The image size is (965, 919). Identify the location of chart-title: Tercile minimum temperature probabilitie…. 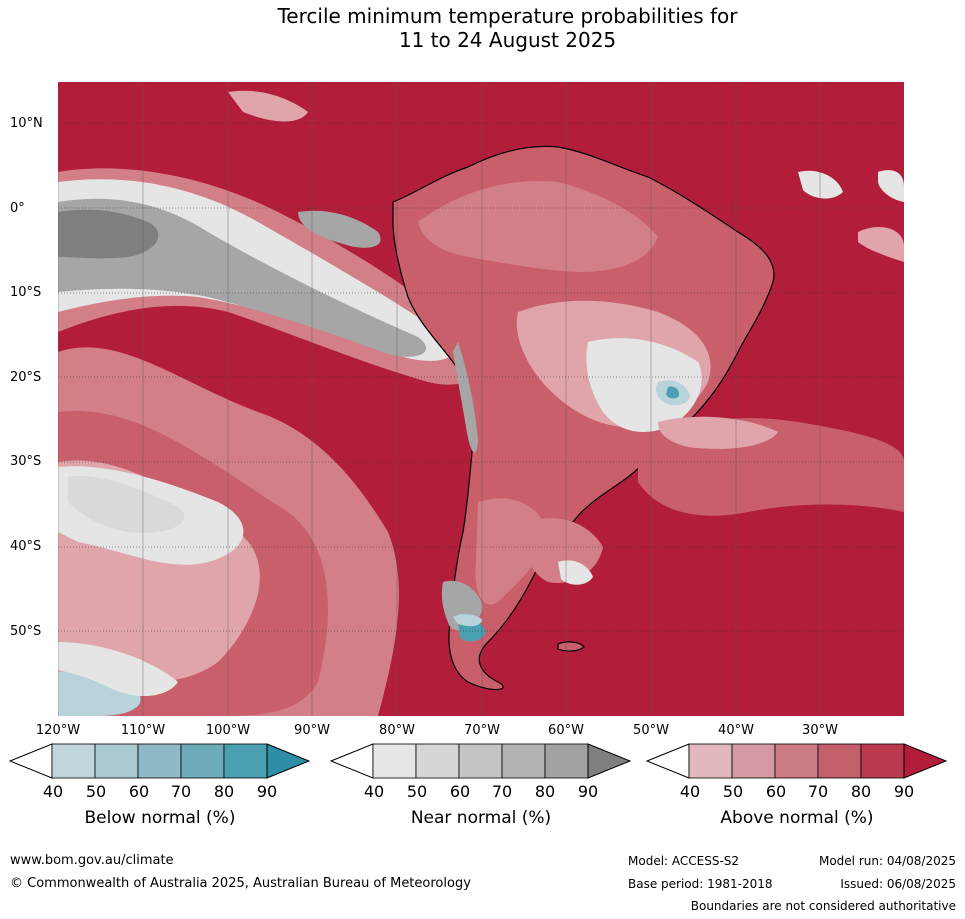
(482, 28).